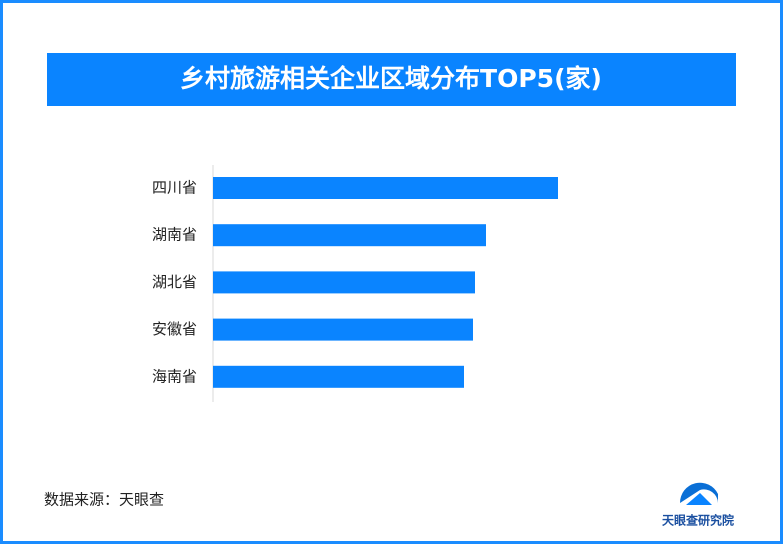 This screenshot has width=783, height=548. What do you see at coordinates (698, 520) in the screenshot?
I see `brand-text: 天眼查研究院` at bounding box center [698, 520].